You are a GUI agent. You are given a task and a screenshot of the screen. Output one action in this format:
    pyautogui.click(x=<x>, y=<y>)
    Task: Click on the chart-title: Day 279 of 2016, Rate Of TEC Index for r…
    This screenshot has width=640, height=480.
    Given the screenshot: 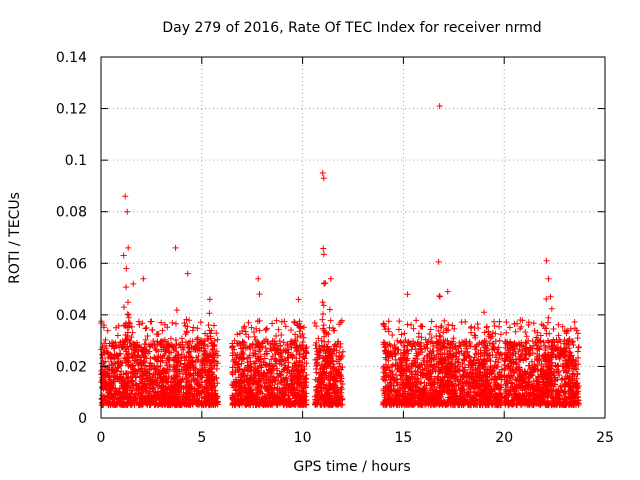 What is the action you would take?
    pyautogui.click(x=351, y=28)
    